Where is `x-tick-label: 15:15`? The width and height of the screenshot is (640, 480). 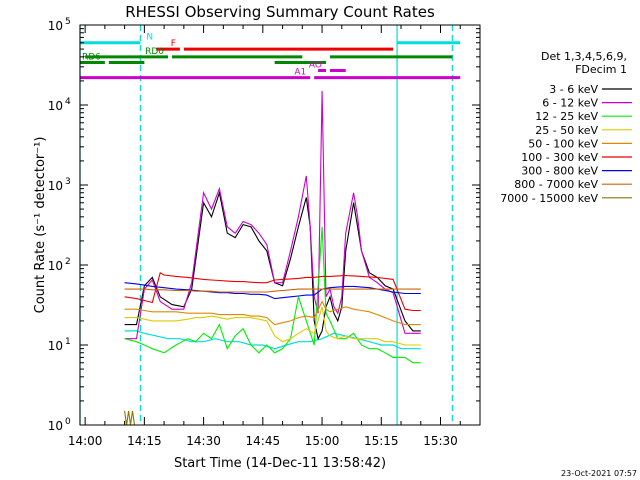
x-tick-label: 15:15 is located at coordinates (381, 441).